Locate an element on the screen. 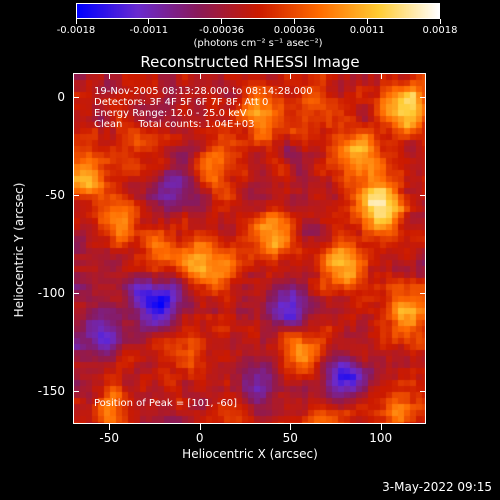 This screenshot has width=500, height=500. colorbar-tick-label: 0.0018 is located at coordinates (440, 30).